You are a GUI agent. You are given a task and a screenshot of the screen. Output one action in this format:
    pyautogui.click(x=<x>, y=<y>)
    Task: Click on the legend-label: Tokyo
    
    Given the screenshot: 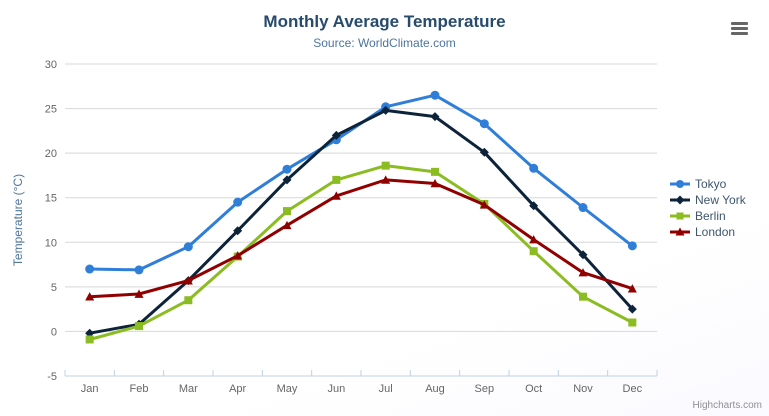 What is the action you would take?
    pyautogui.click(x=711, y=184)
    